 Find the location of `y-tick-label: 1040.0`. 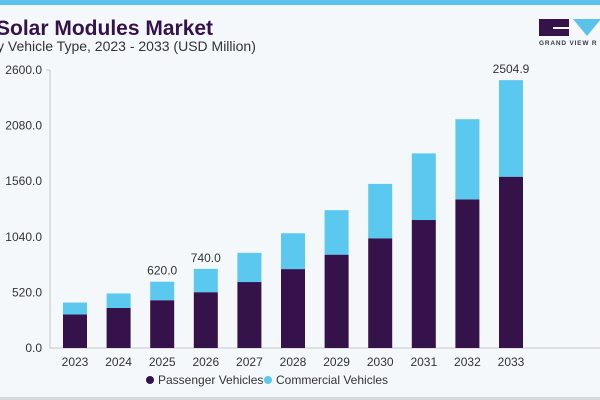

y-tick-label: 1040.0 is located at coordinates (23, 237).